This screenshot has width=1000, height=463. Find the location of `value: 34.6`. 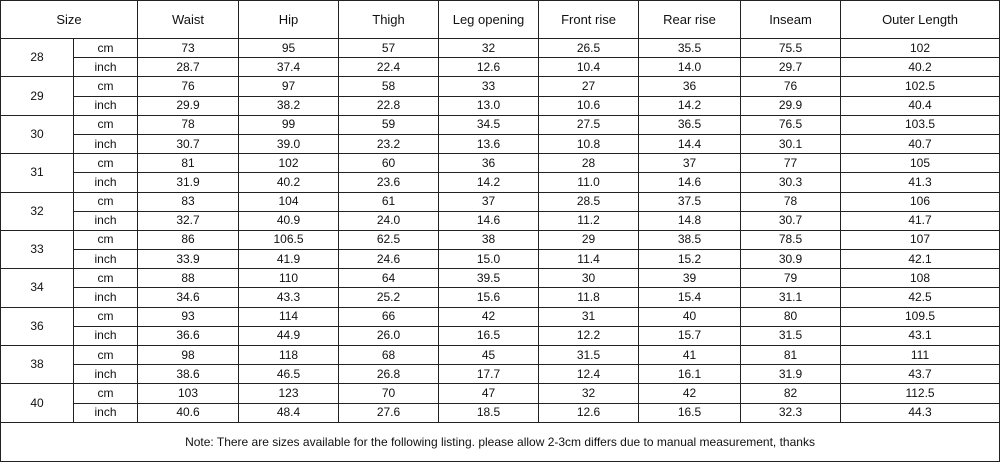

value: 34.6 is located at coordinates (188, 297).